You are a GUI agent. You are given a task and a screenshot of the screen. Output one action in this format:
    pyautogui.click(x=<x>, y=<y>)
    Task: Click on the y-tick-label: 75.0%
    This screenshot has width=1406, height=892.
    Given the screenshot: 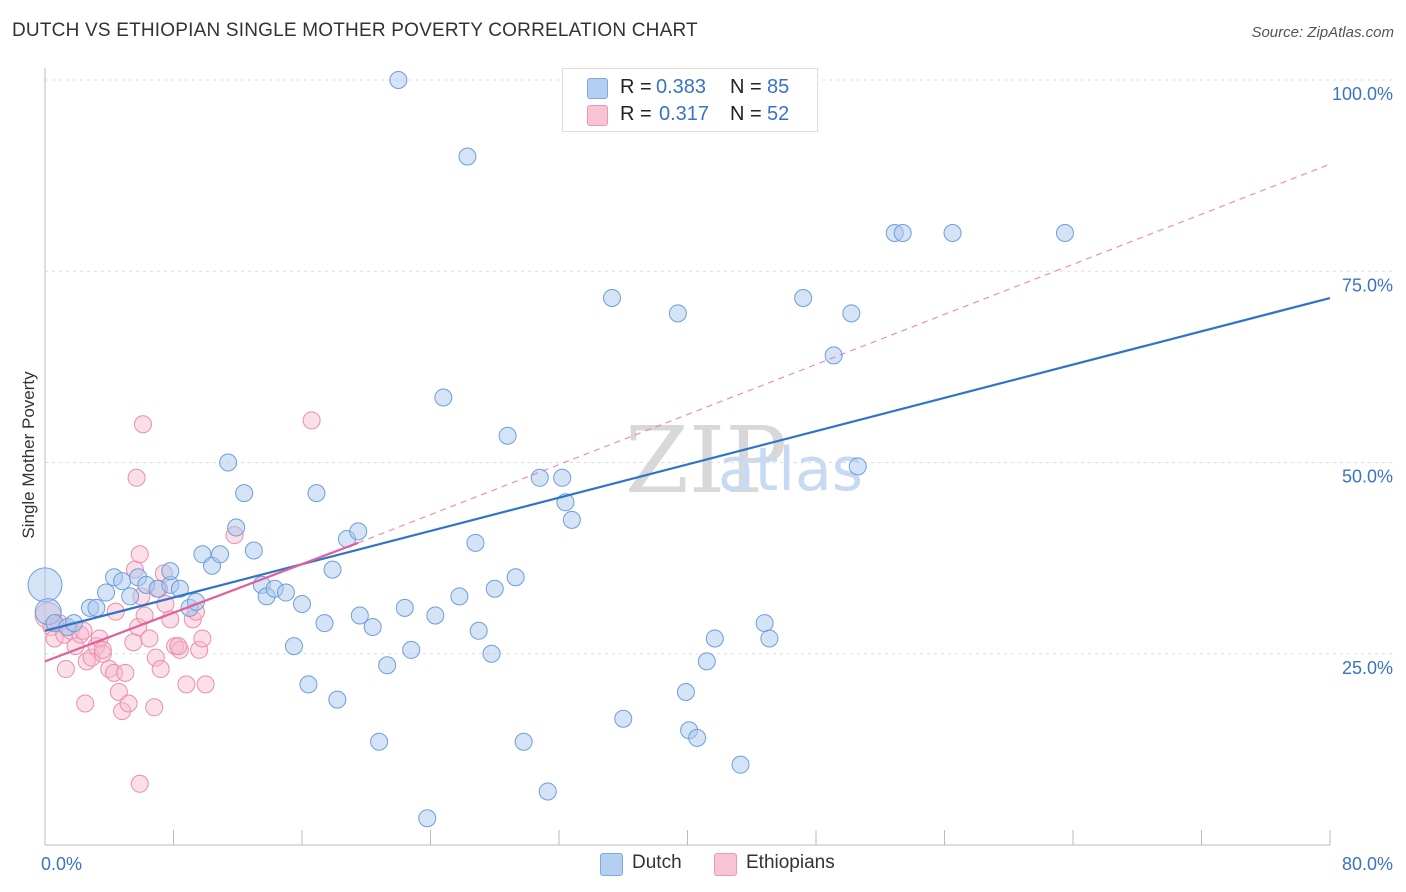 What is the action you would take?
    pyautogui.click(x=1367, y=285)
    